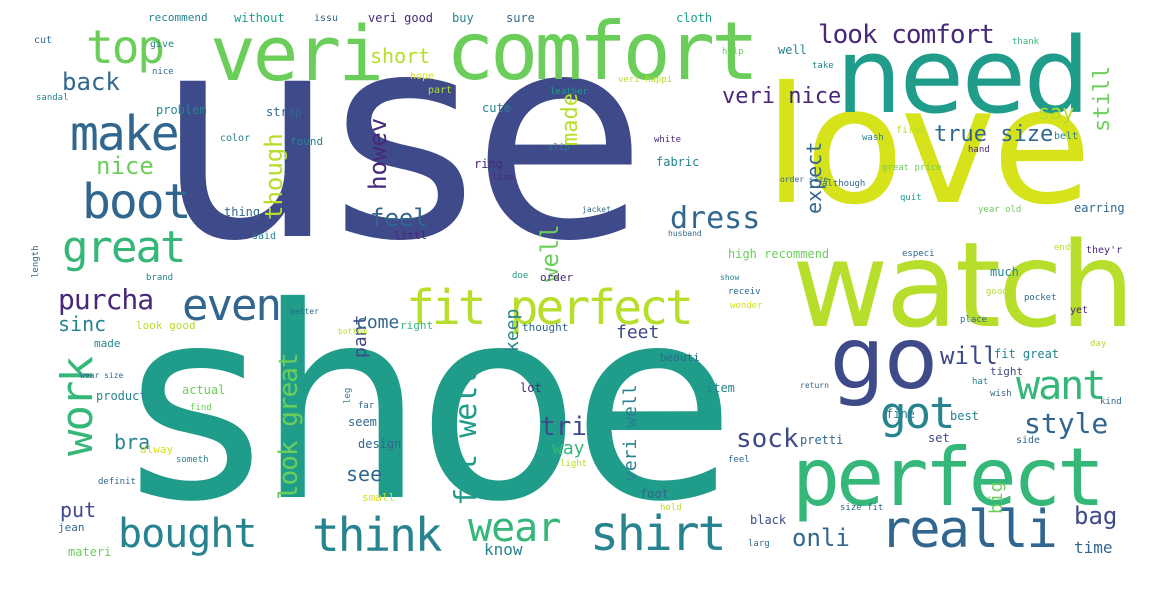 This screenshot has width=1156, height=592. Describe the element at coordinates (297, 53) in the screenshot. I see `word-veri: veri` at that location.